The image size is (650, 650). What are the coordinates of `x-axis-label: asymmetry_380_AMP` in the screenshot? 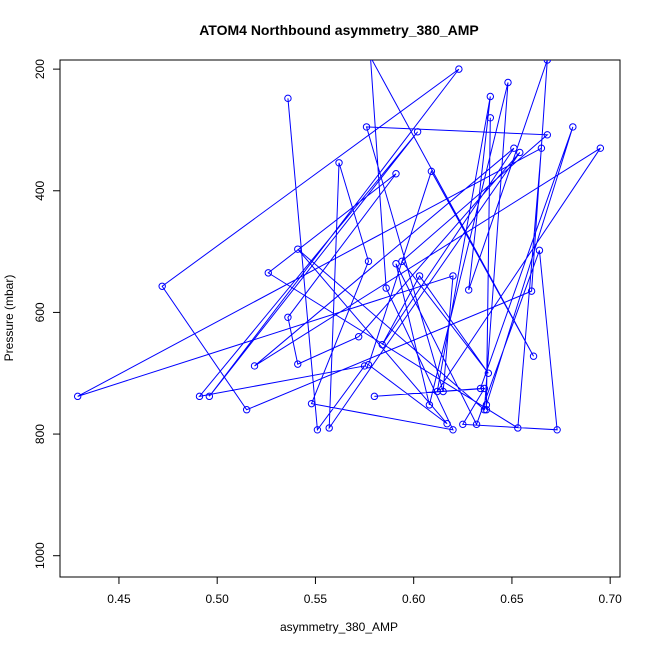 It's located at (339, 627).